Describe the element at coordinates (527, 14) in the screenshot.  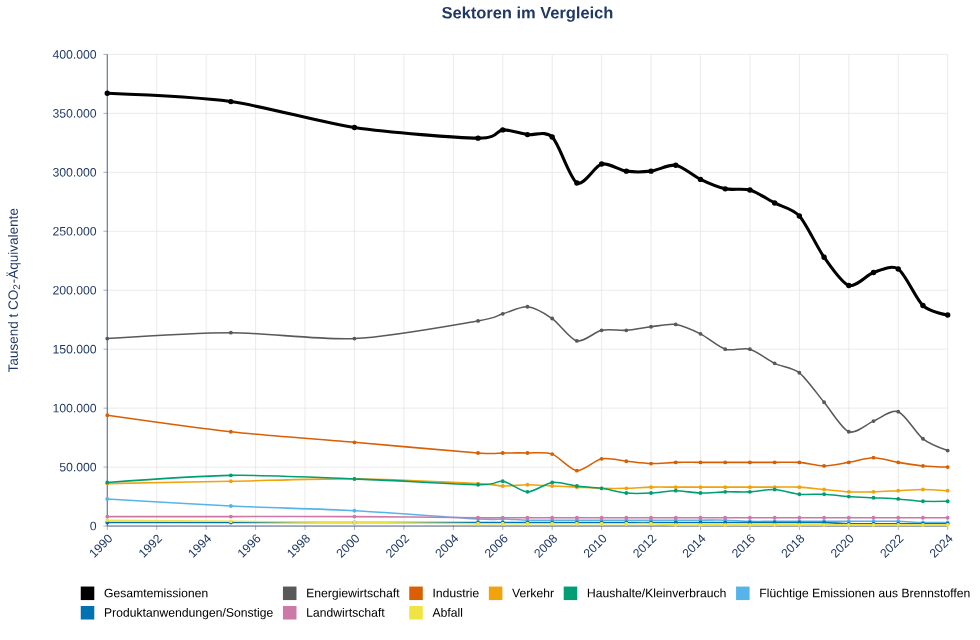
I see `chart-title: Sektoren im Vergleich` at that location.